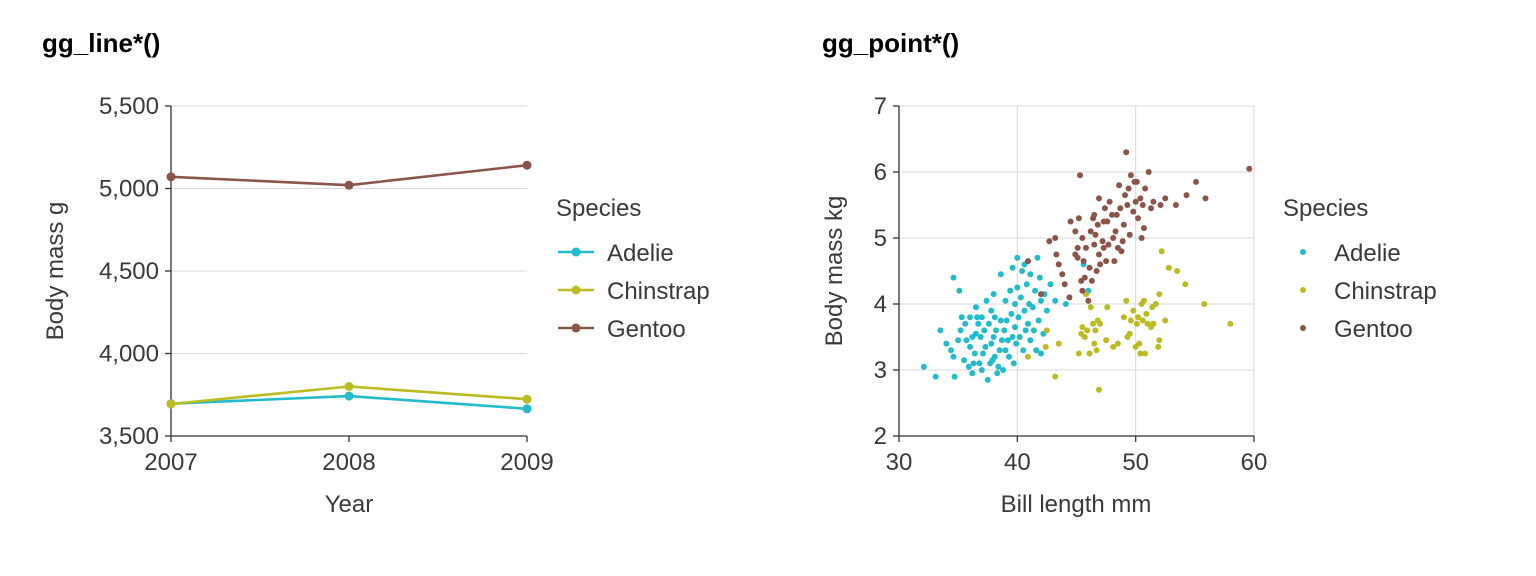 The width and height of the screenshot is (1536, 576). Describe the element at coordinates (348, 462) in the screenshot. I see `line-x-tick-label: 2008` at that location.